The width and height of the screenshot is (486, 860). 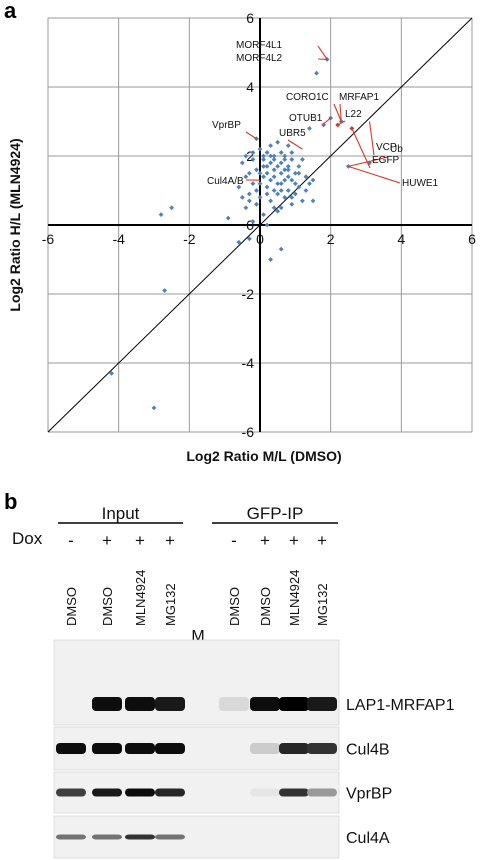 What do you see at coordinates (359, 97) in the screenshot?
I see `point-annotation: MRFAP1` at bounding box center [359, 97].